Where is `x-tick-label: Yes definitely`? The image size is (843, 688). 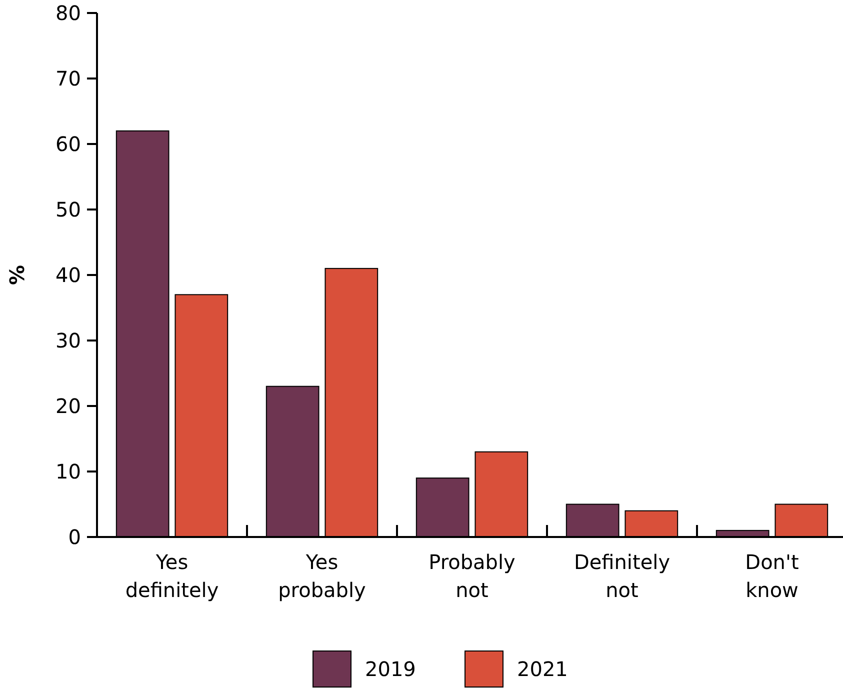 x-tick-label: Yes definitely is located at coordinates (172, 576).